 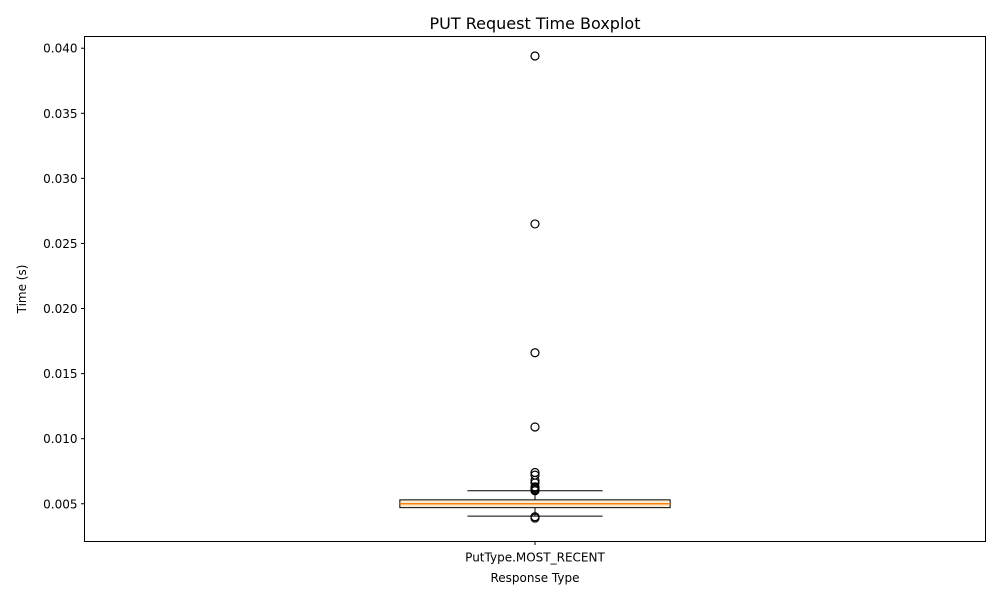 I want to click on y-tick-label: 0.020, so click(x=60, y=309).